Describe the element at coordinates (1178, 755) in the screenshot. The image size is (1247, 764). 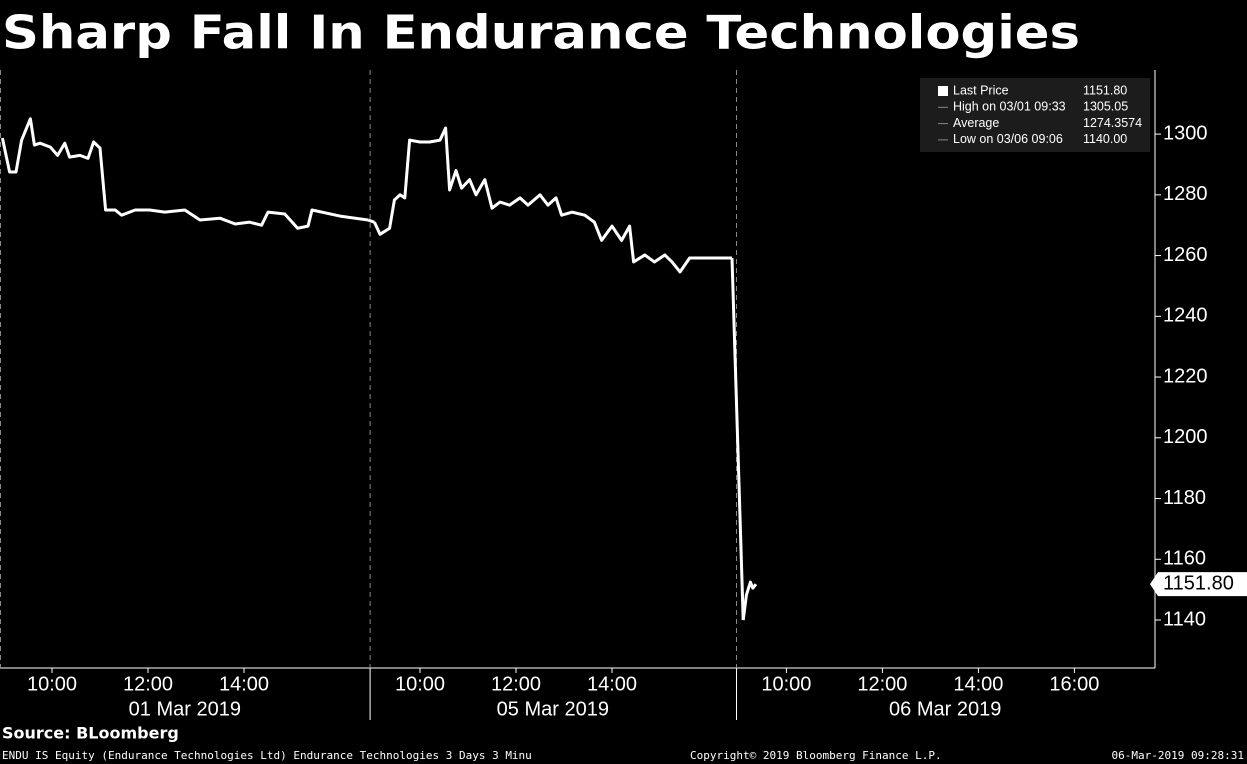
I see `footer-right: 06-Mar-2019 09:28:31` at that location.